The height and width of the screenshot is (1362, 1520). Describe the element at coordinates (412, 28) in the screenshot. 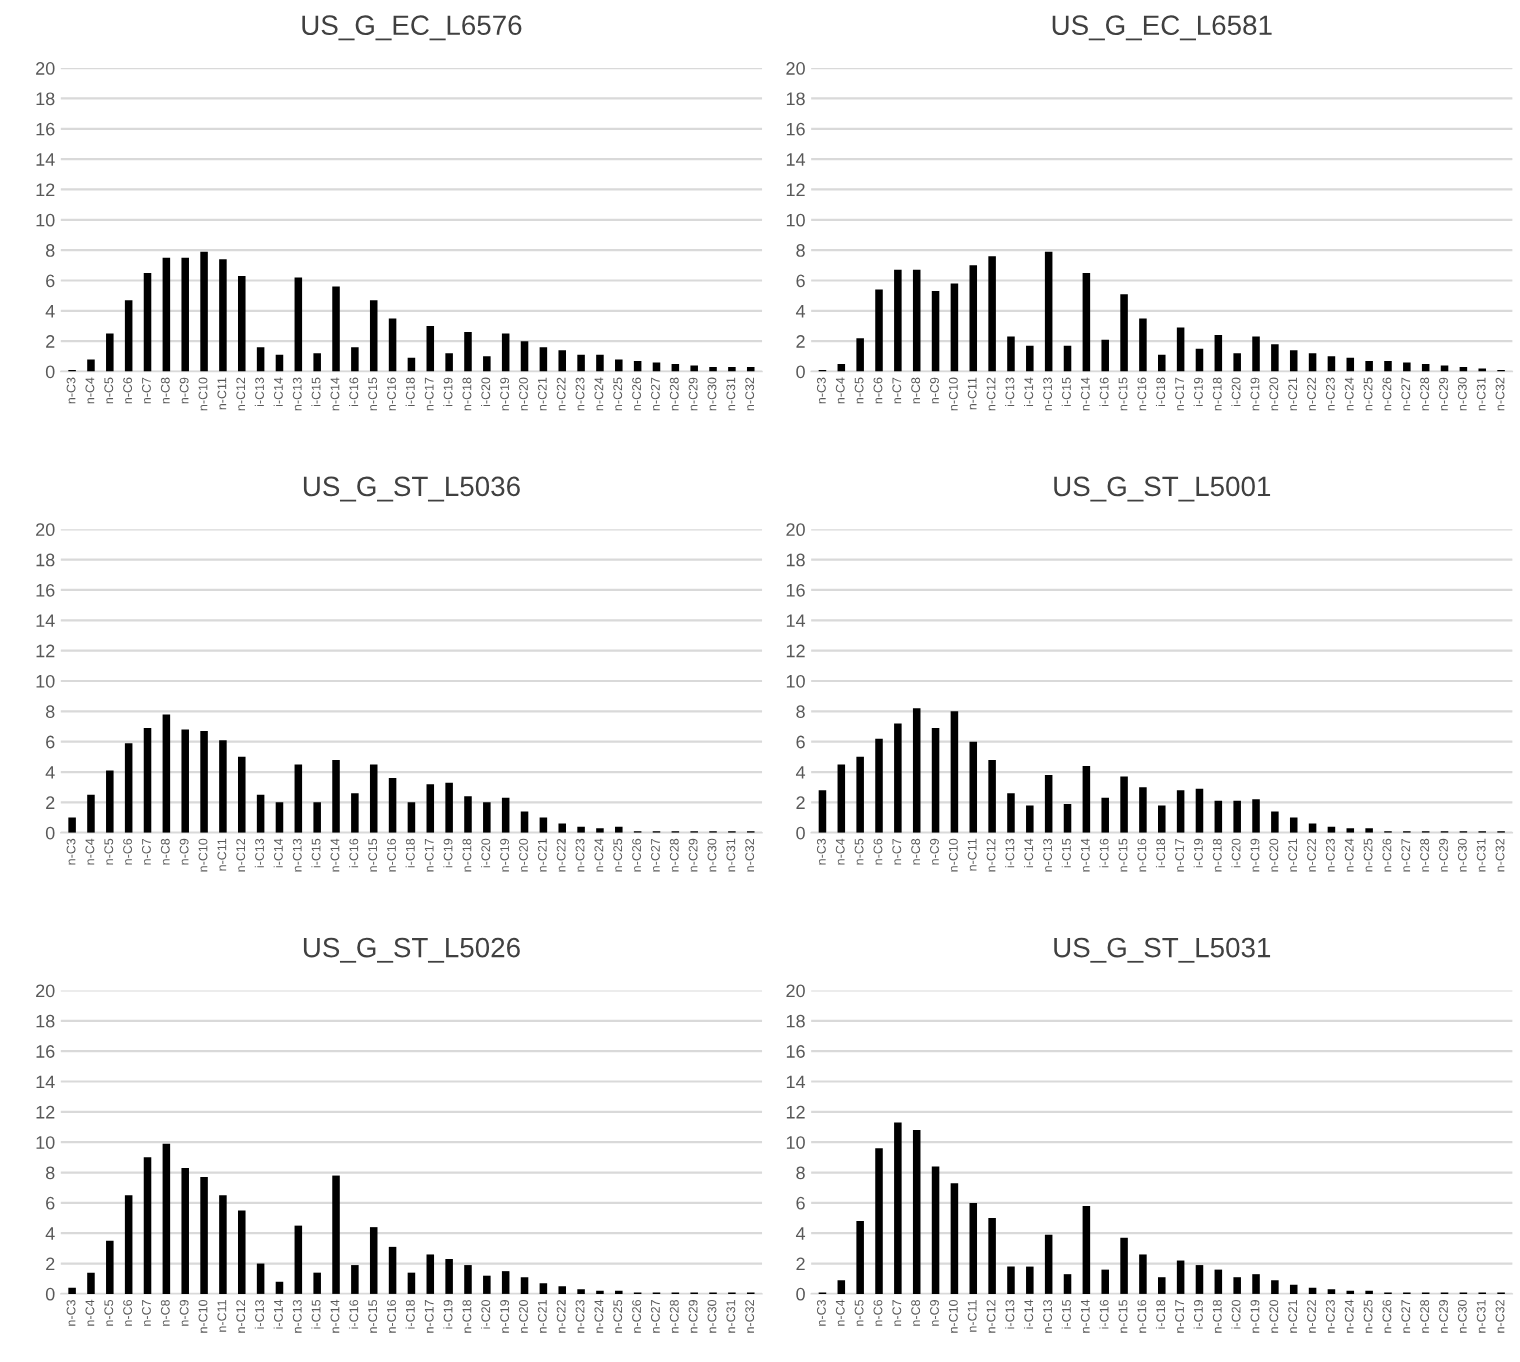

I see `chart-title: US_G_EC_L6576` at that location.